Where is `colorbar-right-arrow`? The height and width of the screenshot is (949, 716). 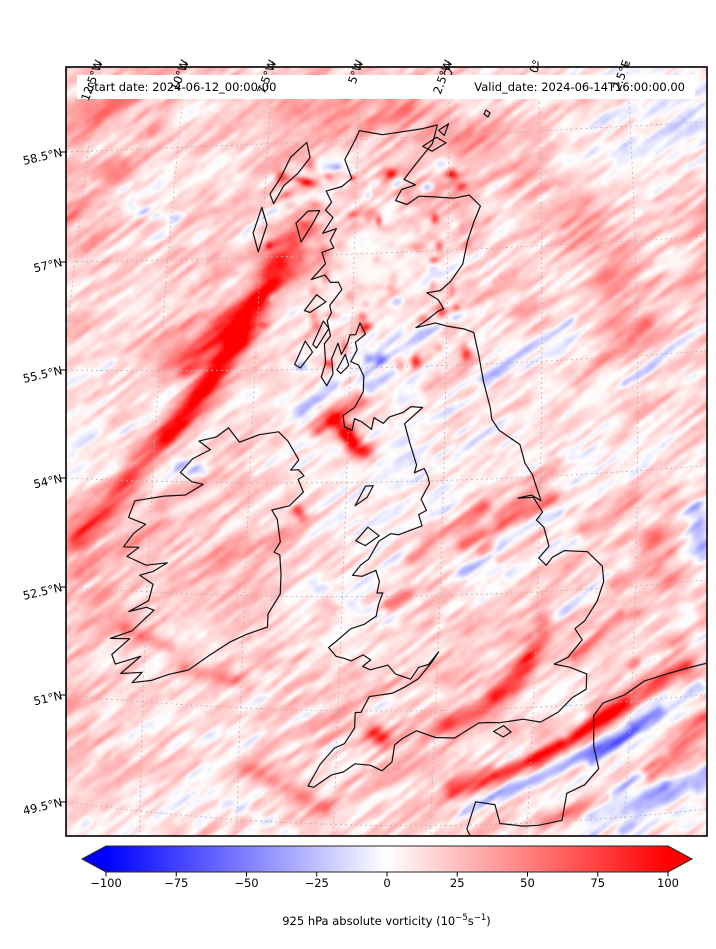 colorbar-right-arrow is located at coordinates (680, 859).